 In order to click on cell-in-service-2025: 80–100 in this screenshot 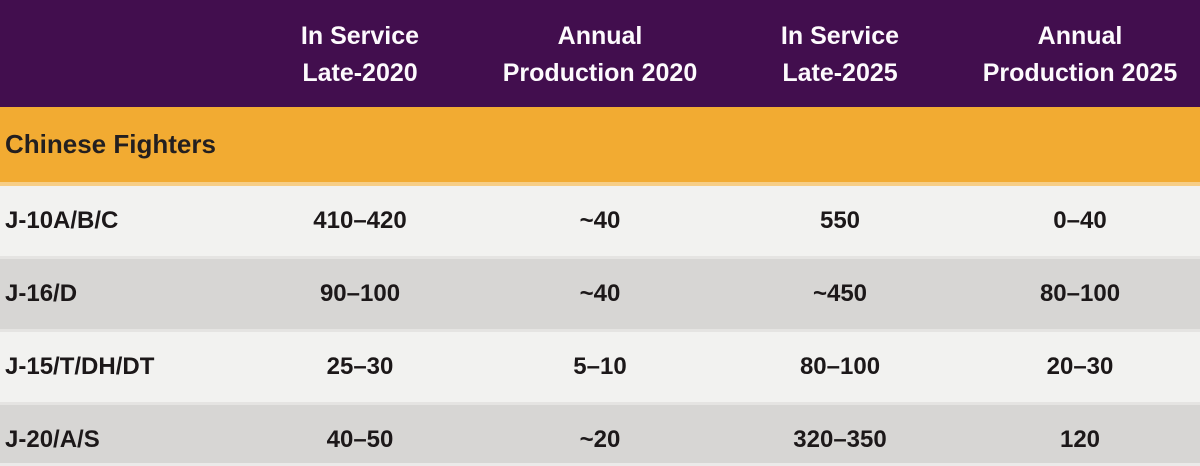, I will do `click(840, 366)`.